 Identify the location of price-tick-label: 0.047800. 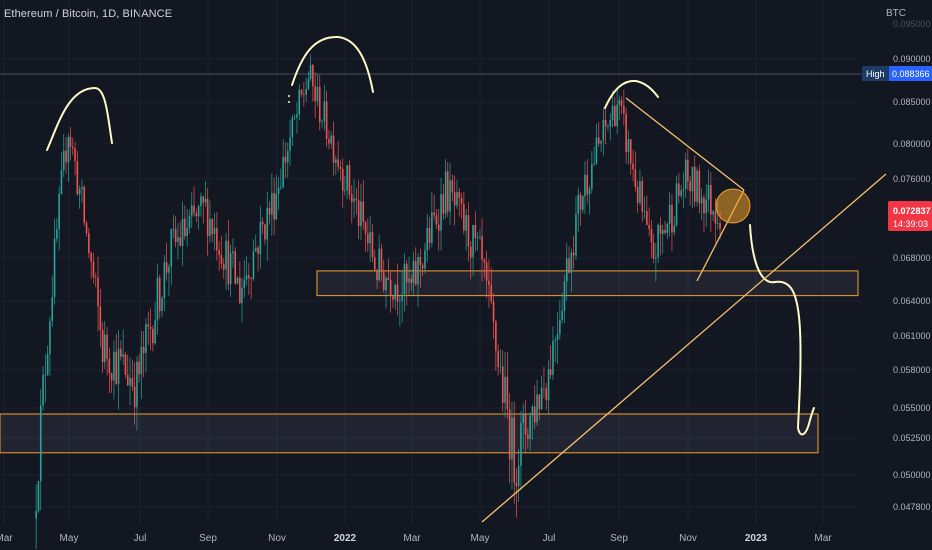
(912, 507).